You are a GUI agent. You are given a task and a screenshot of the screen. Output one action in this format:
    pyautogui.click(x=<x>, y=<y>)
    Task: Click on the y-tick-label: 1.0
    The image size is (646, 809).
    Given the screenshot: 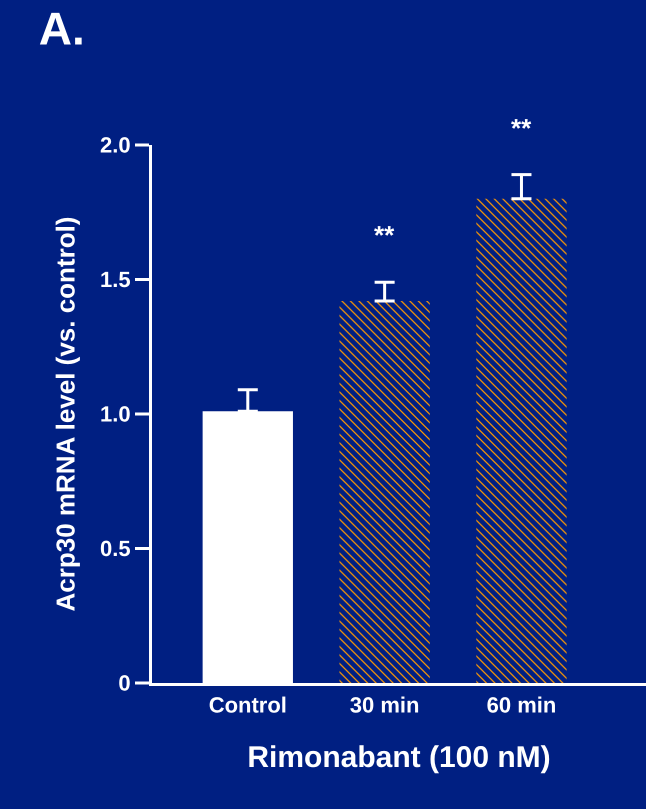 What is the action you would take?
    pyautogui.click(x=115, y=414)
    